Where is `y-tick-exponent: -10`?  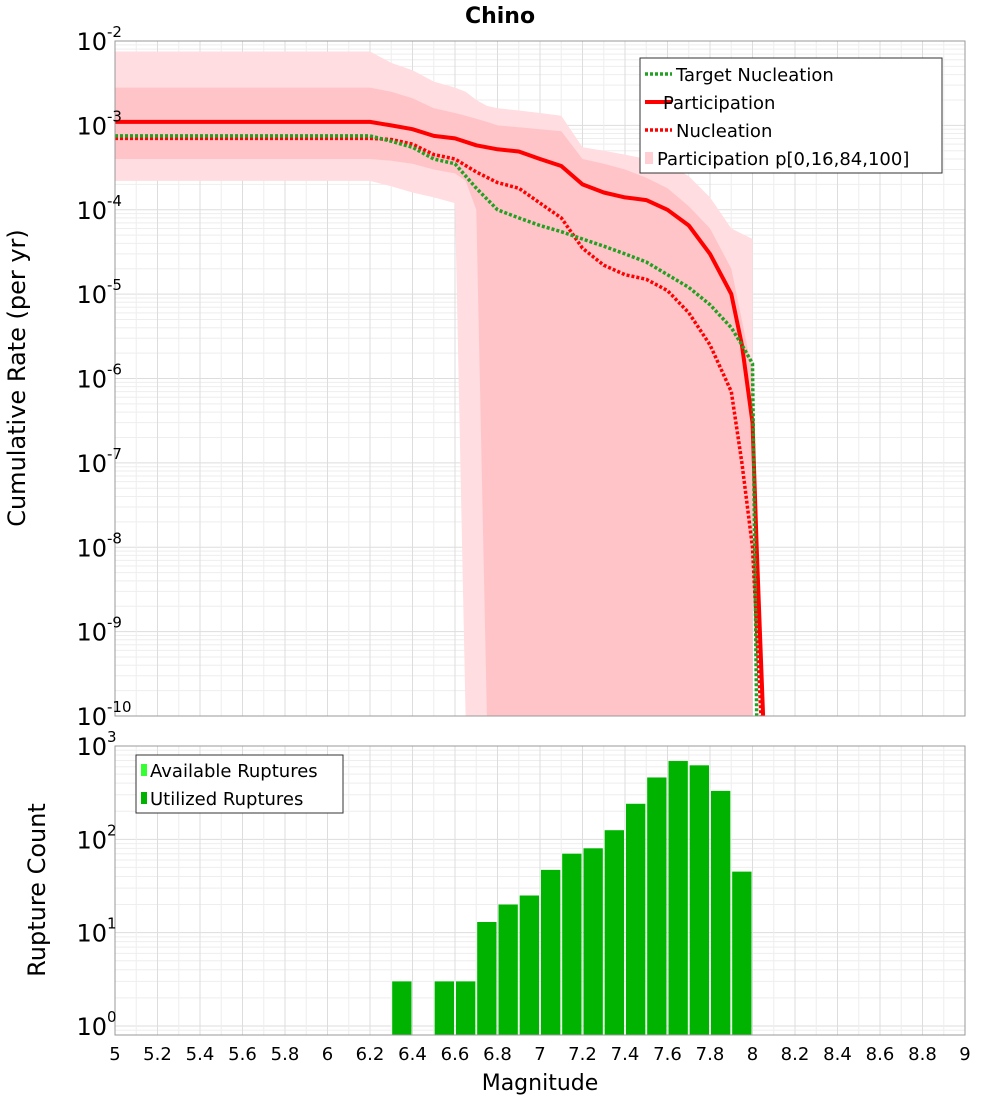 y-tick-exponent: -10 is located at coordinates (119, 707).